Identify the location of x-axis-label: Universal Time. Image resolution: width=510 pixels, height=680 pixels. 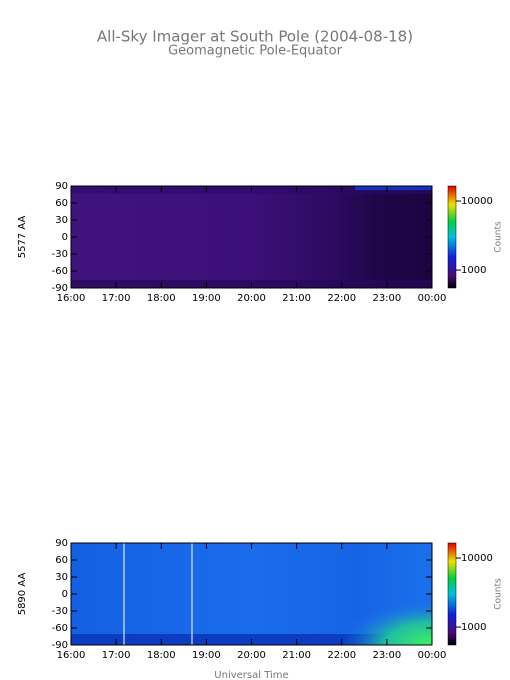
(251, 675).